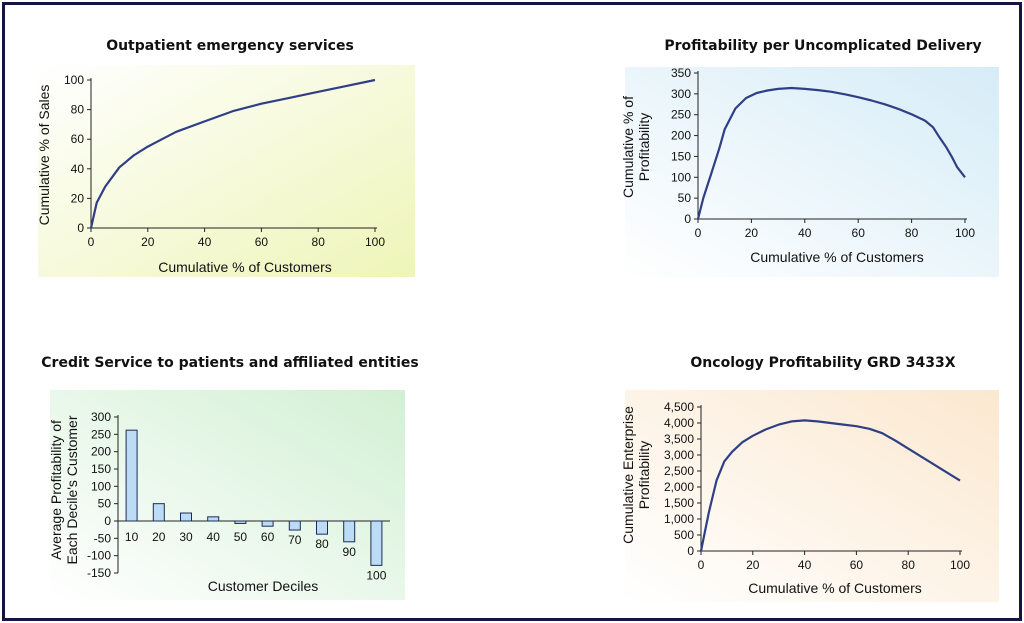 The height and width of the screenshot is (623, 1024). I want to click on chart-2-x-tick-label: 0, so click(698, 233).